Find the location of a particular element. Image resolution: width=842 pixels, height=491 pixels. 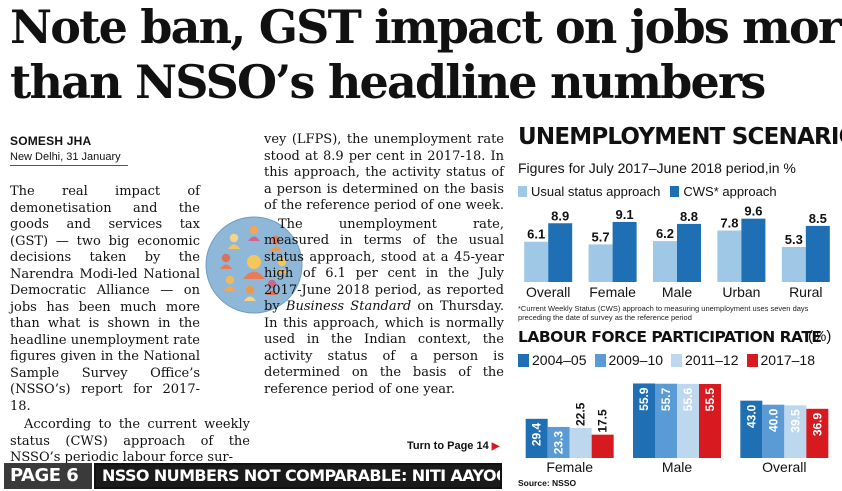

data-label: 23.3 is located at coordinates (559, 443).